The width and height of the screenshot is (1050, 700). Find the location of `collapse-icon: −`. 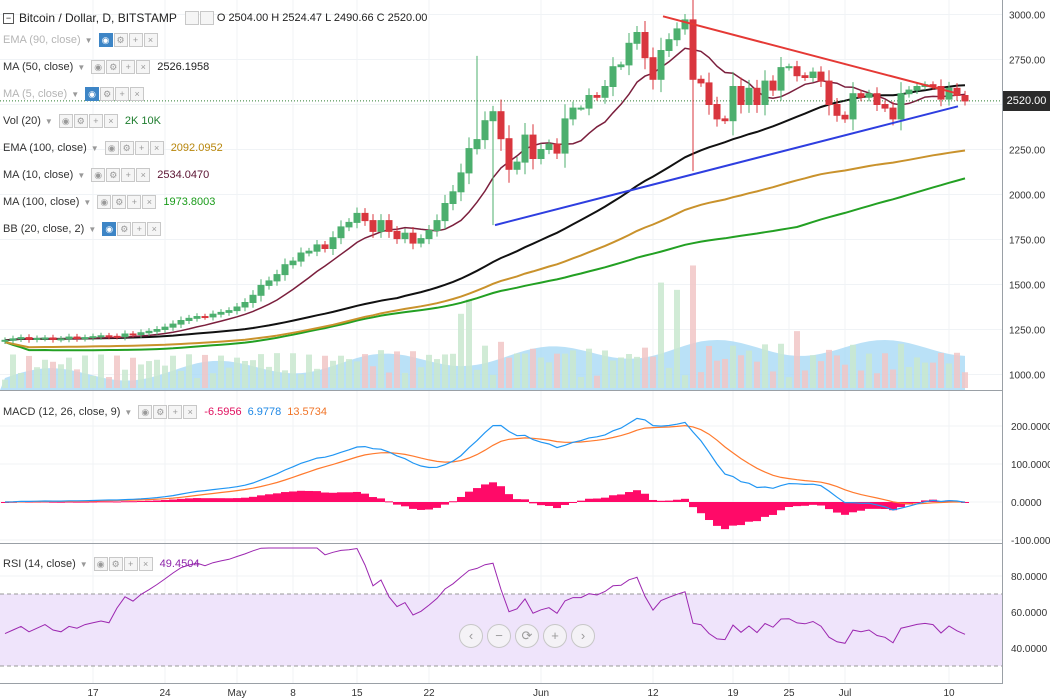

collapse-icon: − is located at coordinates (8, 18).